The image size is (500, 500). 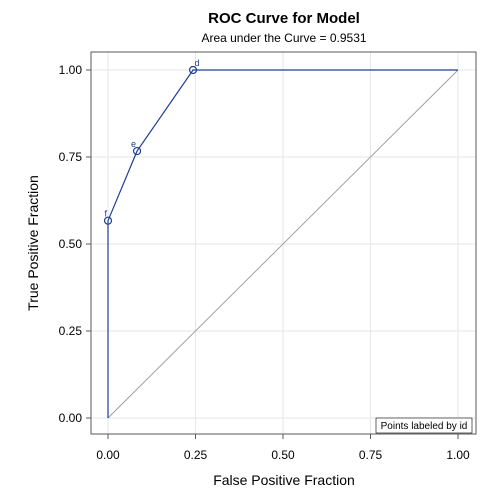 I want to click on x-tick-label: 0.50, so click(x=283, y=455).